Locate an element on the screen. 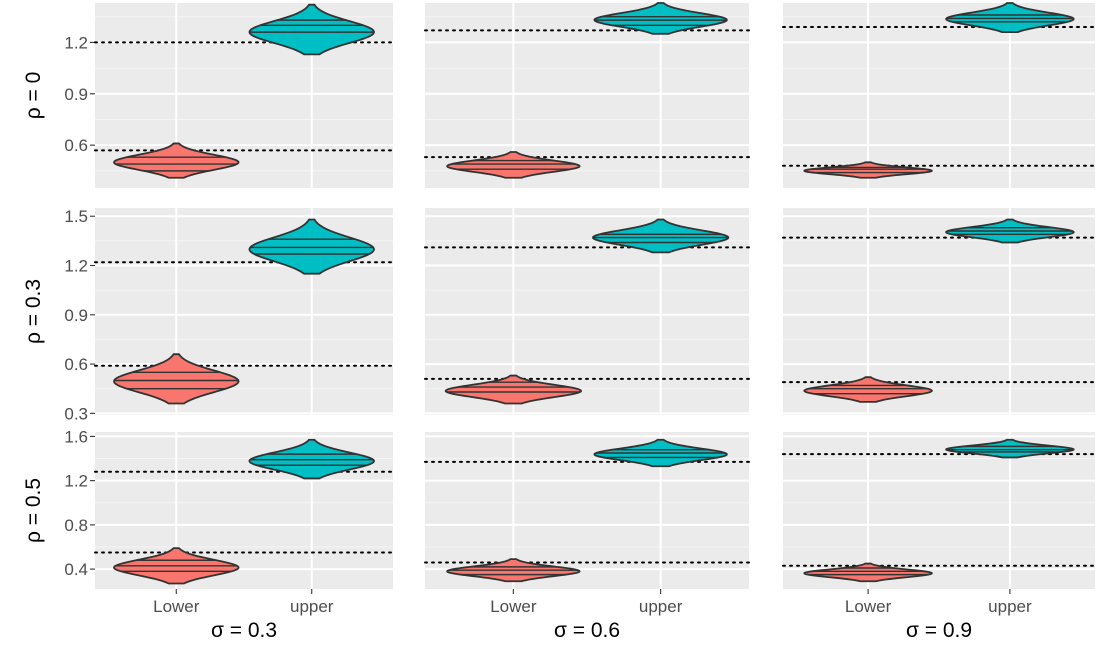 The image size is (1101, 654). row-facet-label: ρ = 0.5 is located at coordinates (33, 510).